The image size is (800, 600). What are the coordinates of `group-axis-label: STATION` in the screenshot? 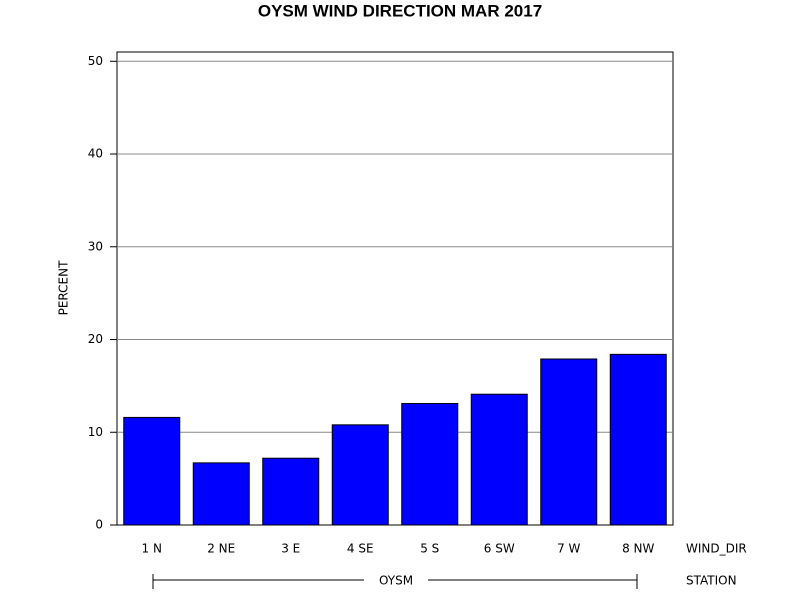 It's located at (711, 581).